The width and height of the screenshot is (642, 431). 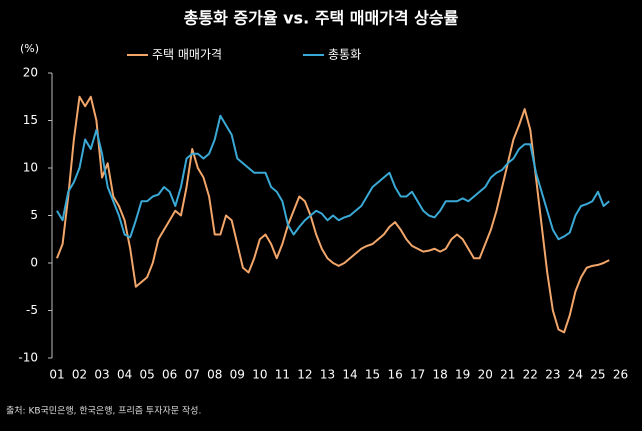 What do you see at coordinates (187, 55) in the screenshot?
I see `legend-label: 주택 매매가격` at bounding box center [187, 55].